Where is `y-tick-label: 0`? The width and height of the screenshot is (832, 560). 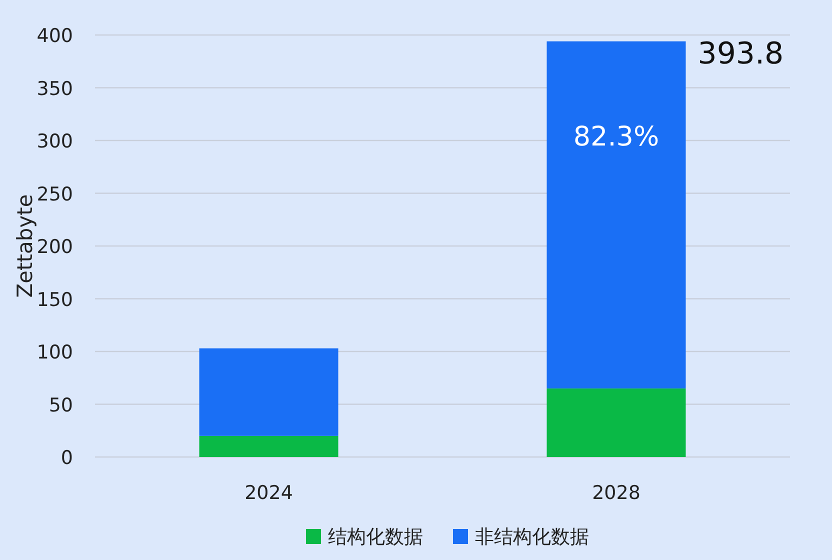 y-tick-label: 0 is located at coordinates (66, 458).